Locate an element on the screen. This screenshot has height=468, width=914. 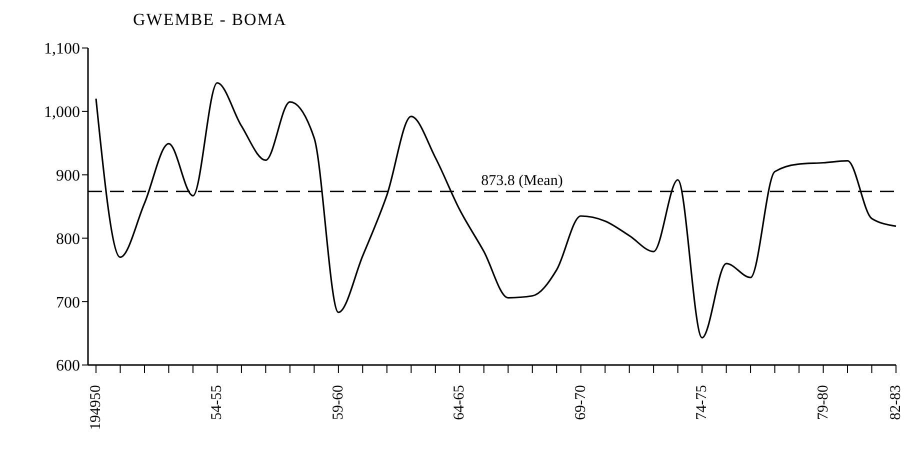
x-tick-label: 69-70 is located at coordinates (580, 402).